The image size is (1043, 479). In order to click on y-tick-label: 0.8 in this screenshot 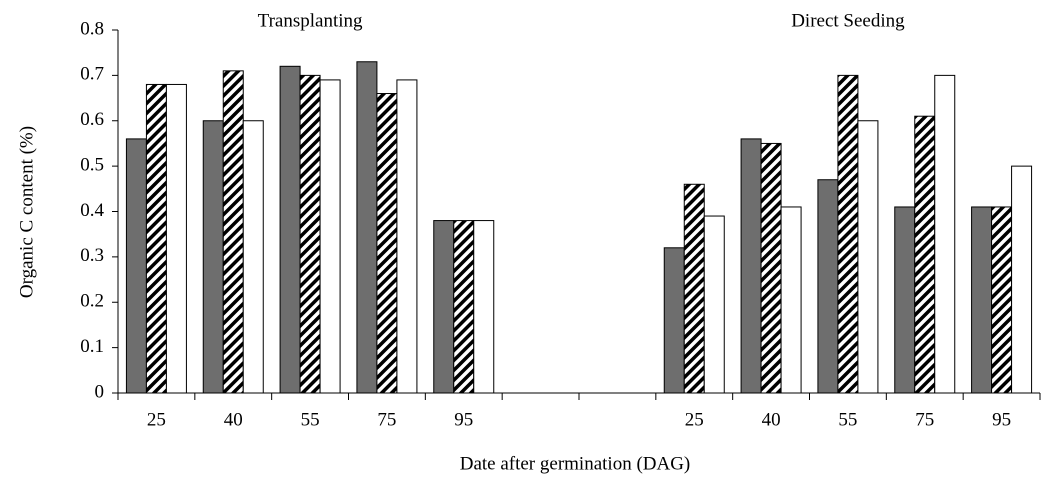, I will do `click(92, 28)`.